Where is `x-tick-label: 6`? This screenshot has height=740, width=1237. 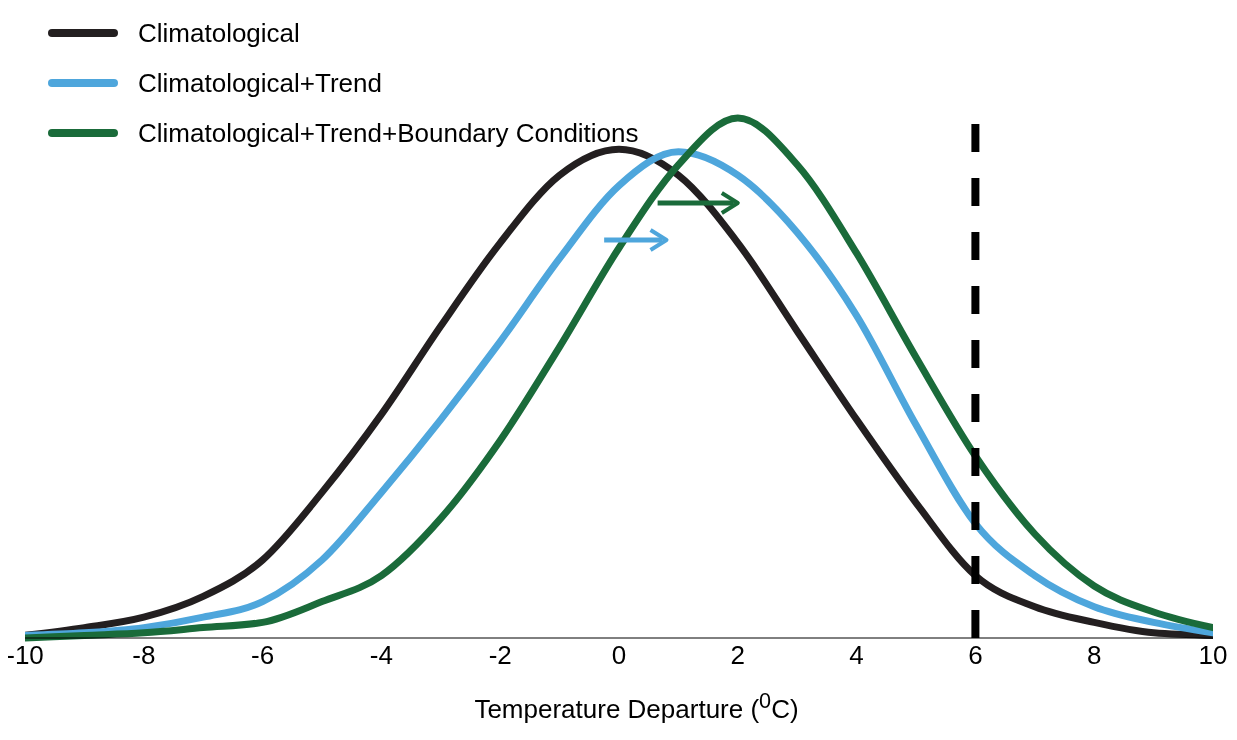
x-tick-label: 6 is located at coordinates (975, 655).